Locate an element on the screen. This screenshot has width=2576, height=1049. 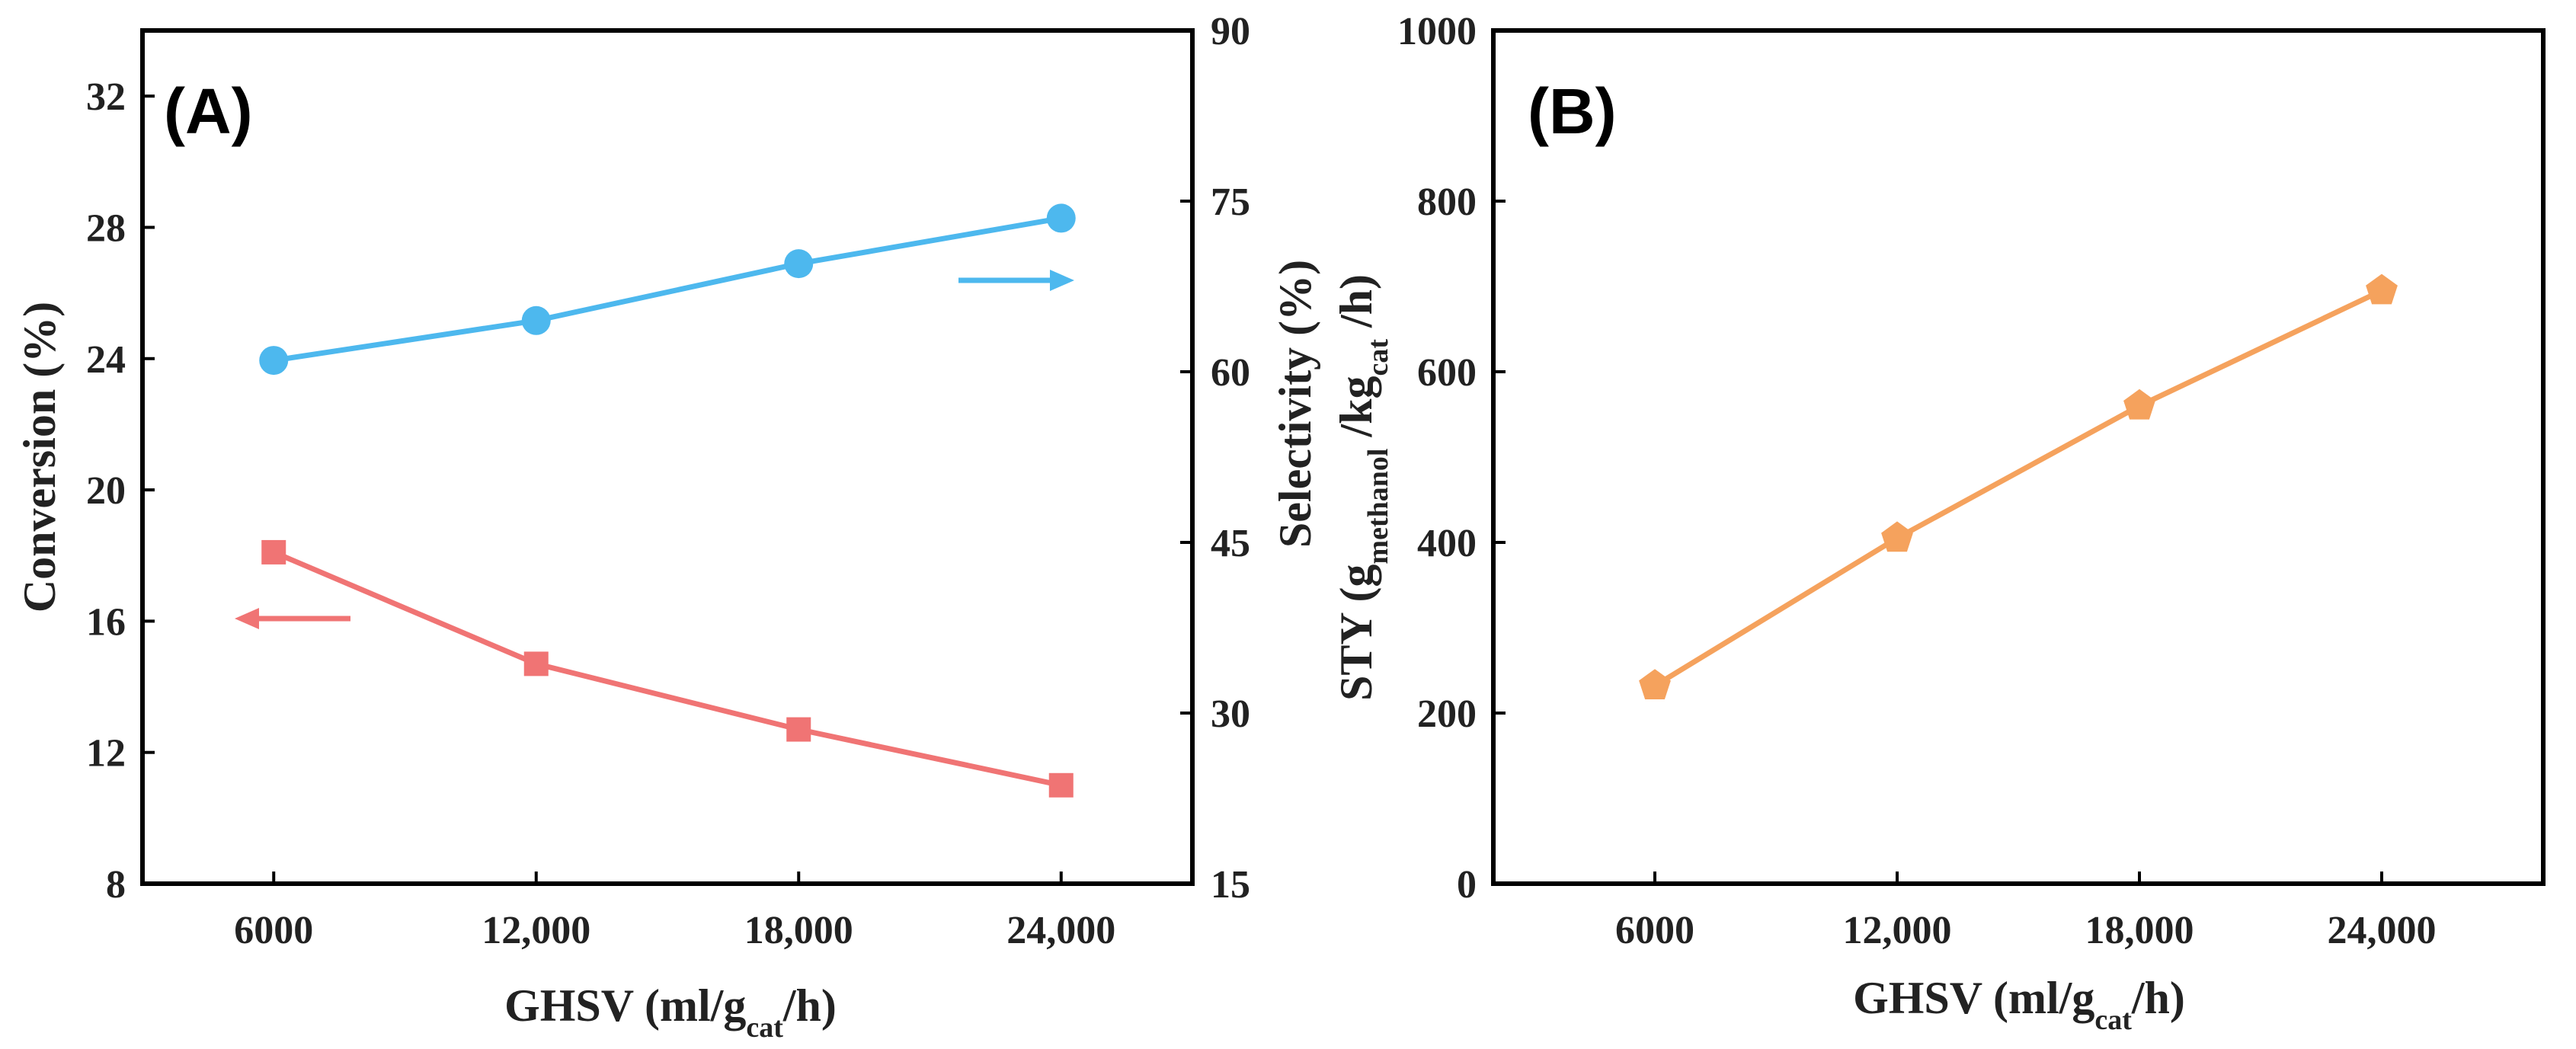
panel-a-left-y-tick-label: 24 is located at coordinates (106, 360).